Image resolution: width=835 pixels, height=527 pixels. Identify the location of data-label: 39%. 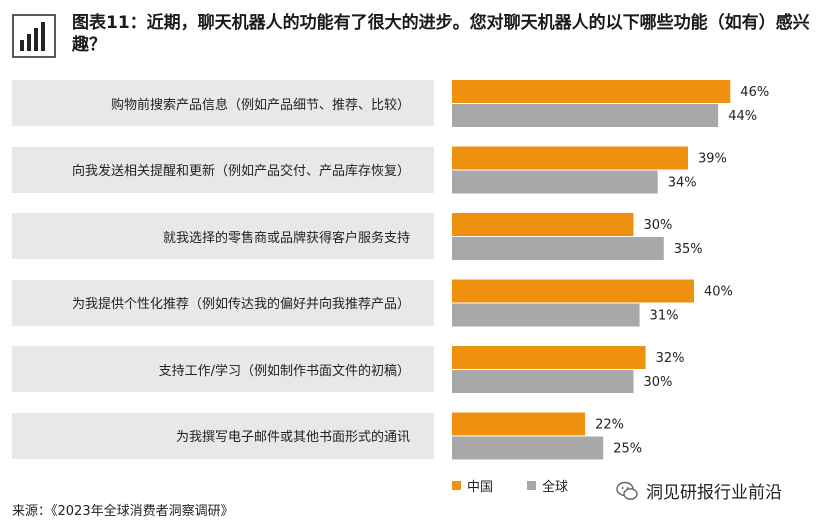
(712, 159).